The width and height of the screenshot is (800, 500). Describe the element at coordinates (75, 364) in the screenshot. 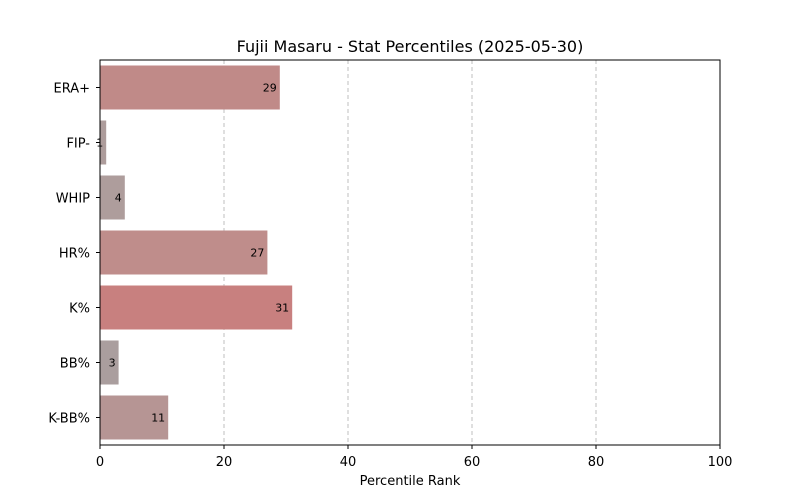

I see `y-tick-label: BB%` at that location.